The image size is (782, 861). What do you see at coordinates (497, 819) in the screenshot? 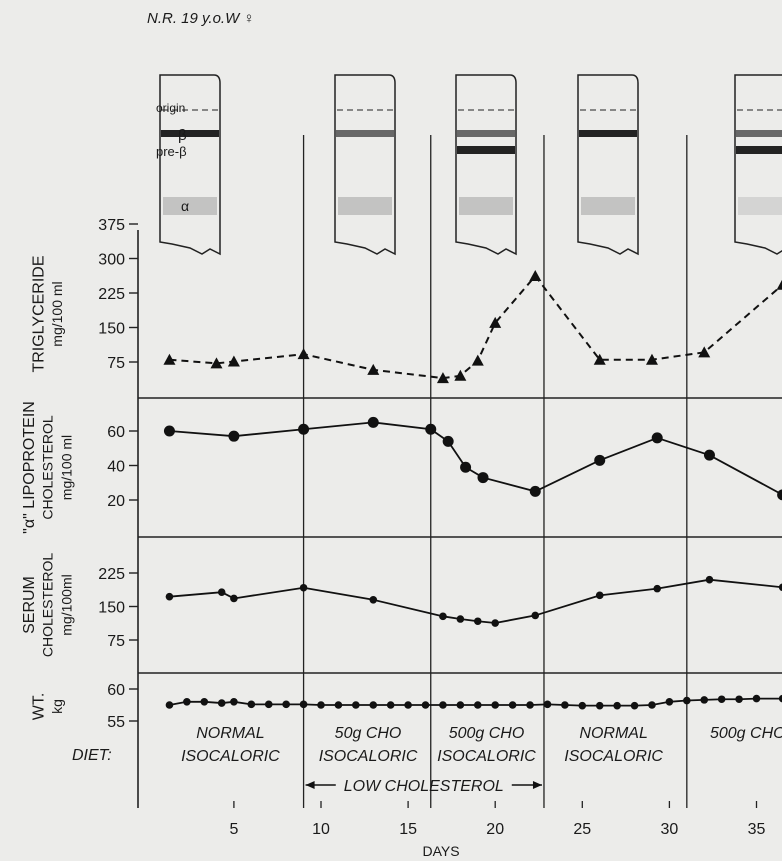
I see `x-axis: 5 10 15 20 25 30 35` at bounding box center [497, 819].